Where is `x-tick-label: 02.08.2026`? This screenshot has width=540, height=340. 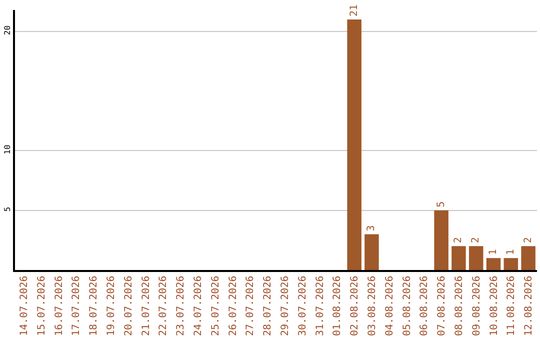
x-tick-label: 02.08.2026 is located at coordinates (355, 306).